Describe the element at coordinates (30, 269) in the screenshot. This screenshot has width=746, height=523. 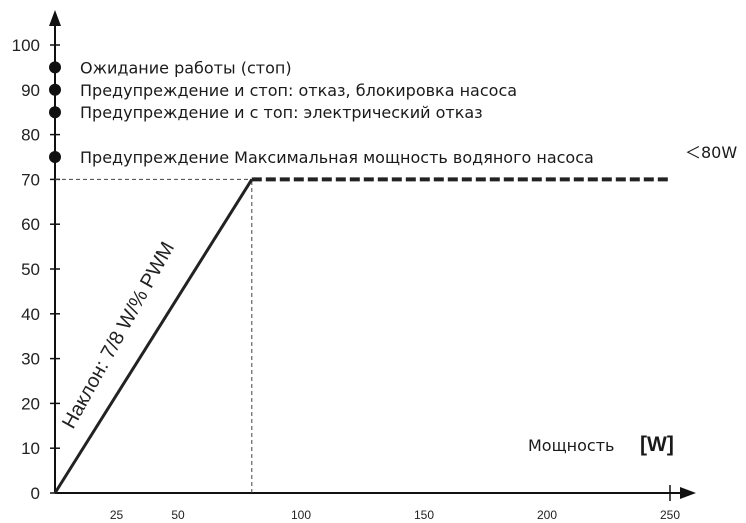
I see `y-tick-label: 50` at that location.